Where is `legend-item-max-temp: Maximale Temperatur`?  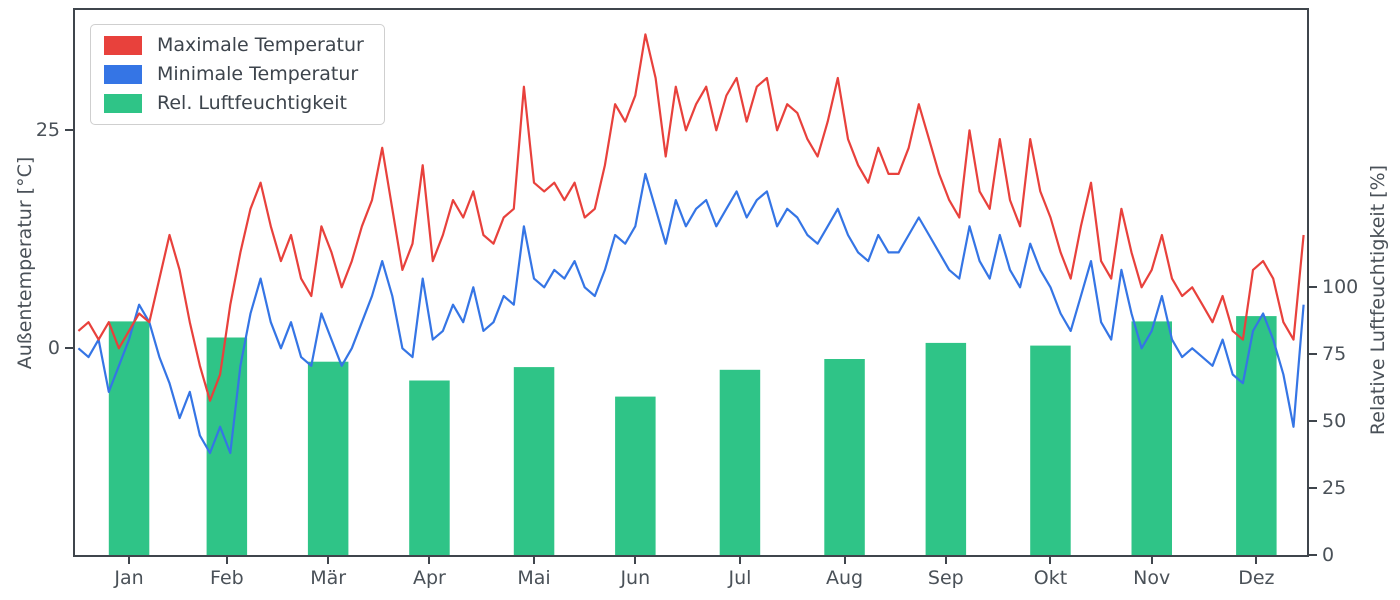 legend-item-max-temp: Maximale Temperatur is located at coordinates (234, 45).